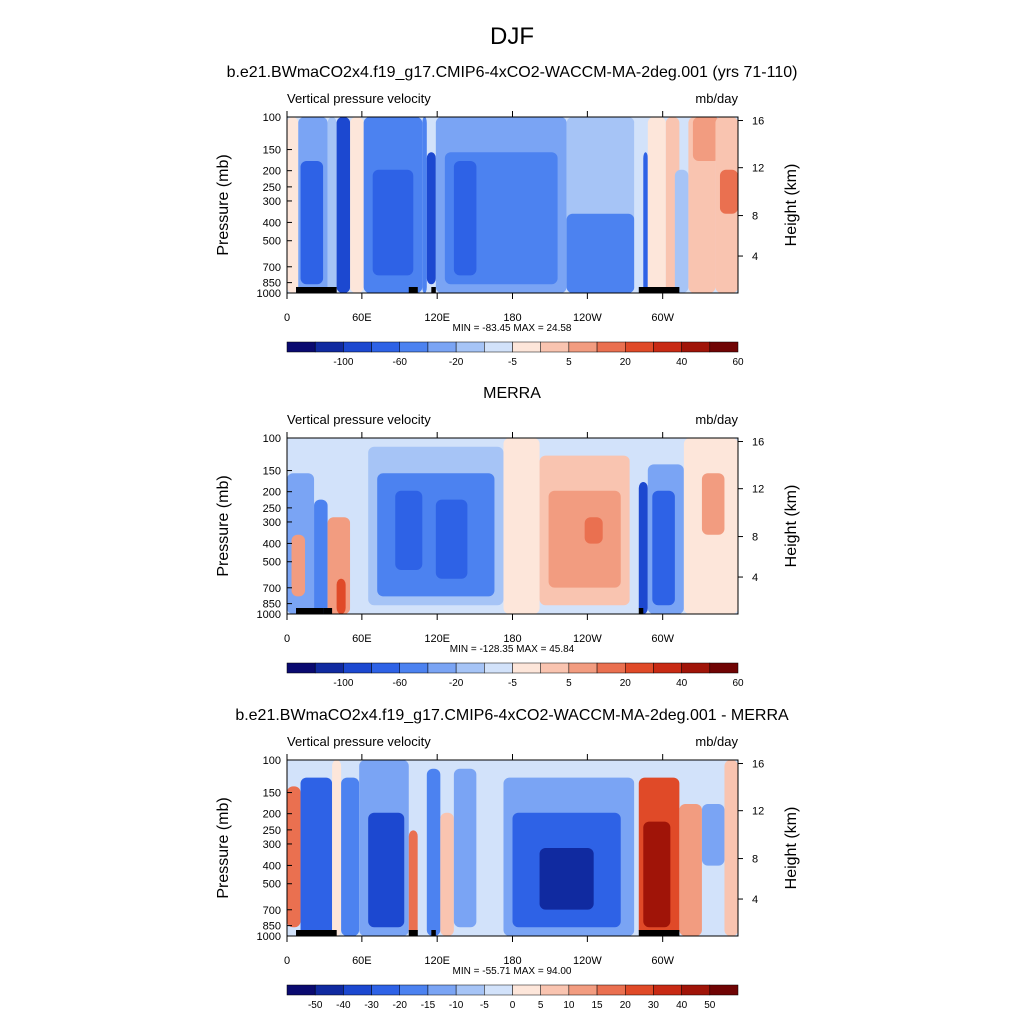 The height and width of the screenshot is (1024, 1024). What do you see at coordinates (512, 997) in the screenshot?
I see `colorbar: -50 -40 -30 -20 -15 -10 -5 0 5 10 15 20 30 40 50` at bounding box center [512, 997].